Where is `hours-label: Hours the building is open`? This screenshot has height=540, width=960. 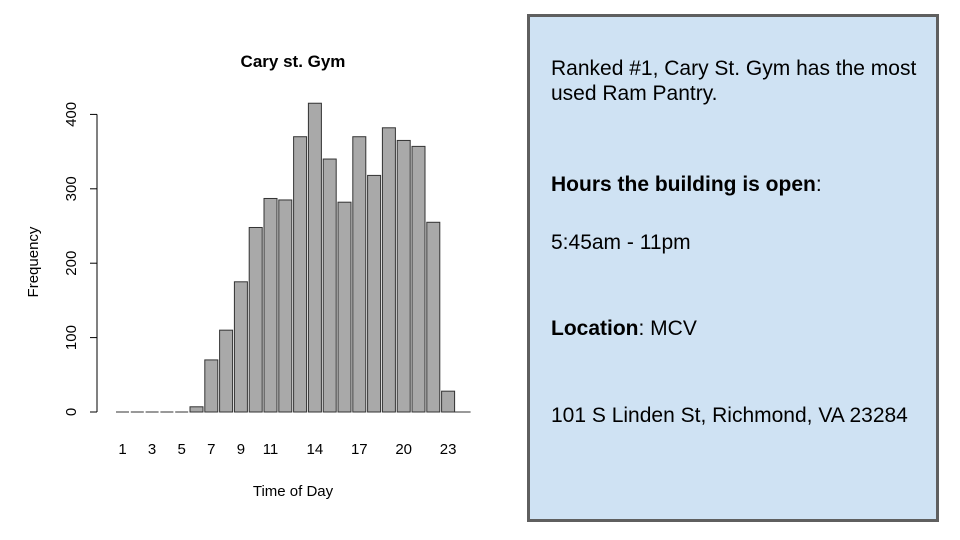 hours-label: Hours the building is open is located at coordinates (683, 184).